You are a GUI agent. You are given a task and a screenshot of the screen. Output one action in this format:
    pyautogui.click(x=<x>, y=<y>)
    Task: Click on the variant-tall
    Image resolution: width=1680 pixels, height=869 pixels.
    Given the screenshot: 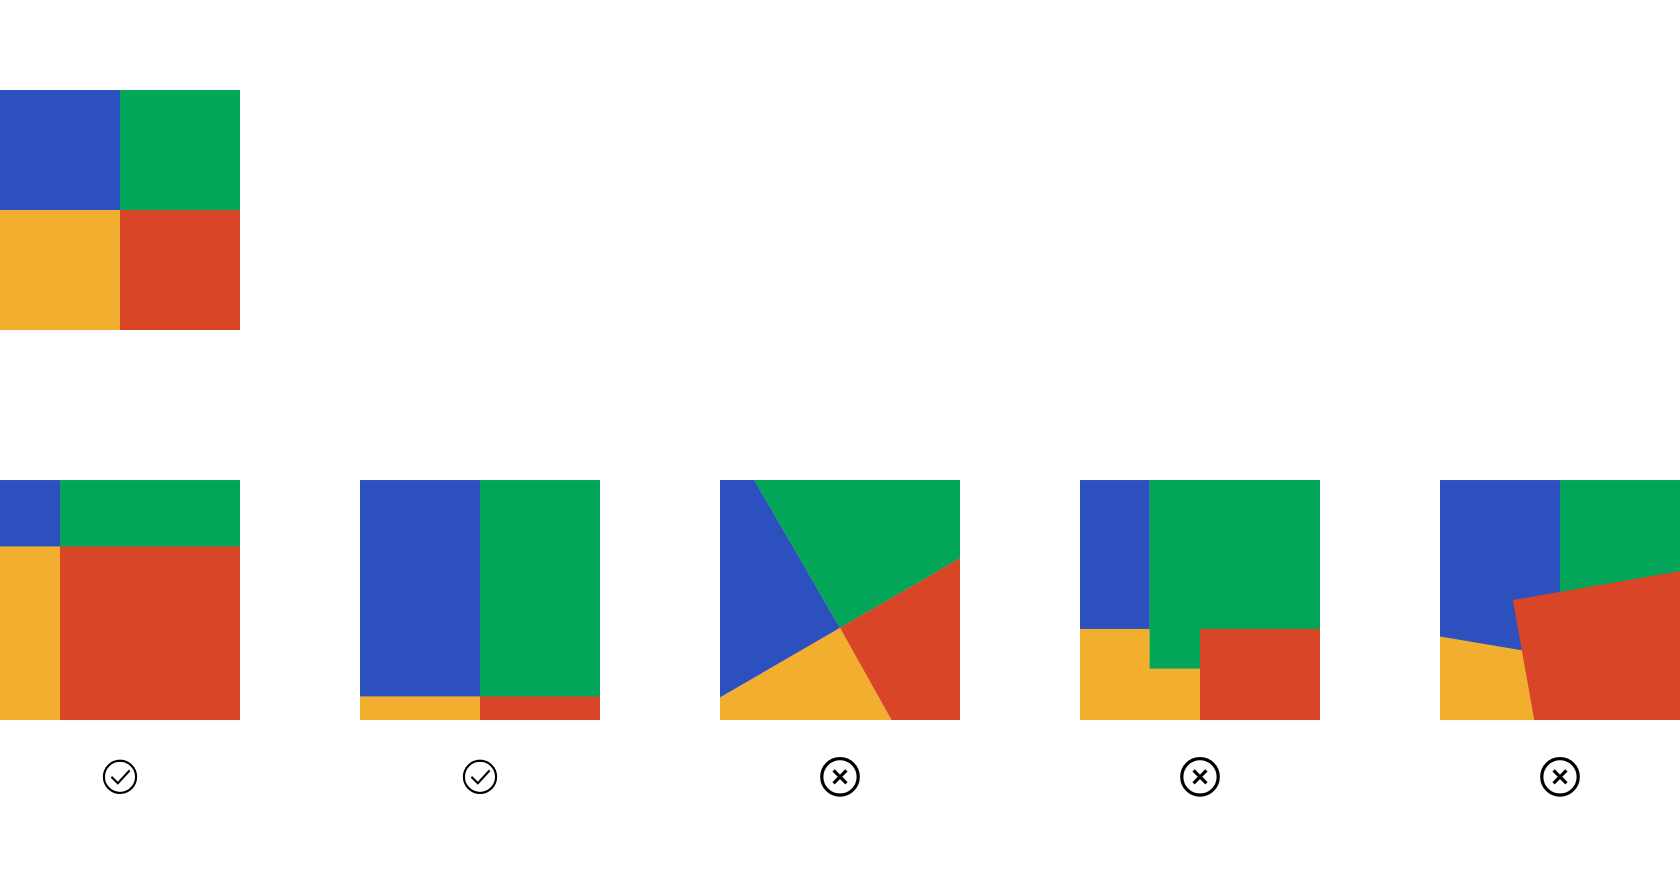 What is the action you would take?
    pyautogui.click(x=480, y=600)
    